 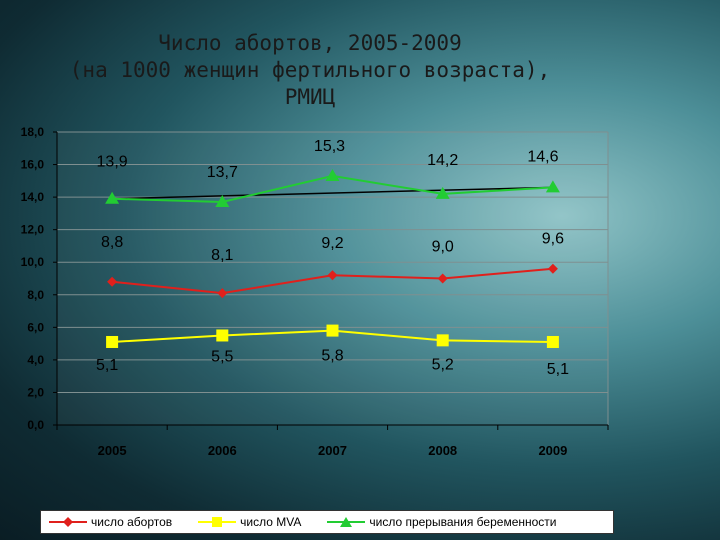 What do you see at coordinates (542, 156) in the screenshot?
I see `data-label-terminations: 14,6` at bounding box center [542, 156].